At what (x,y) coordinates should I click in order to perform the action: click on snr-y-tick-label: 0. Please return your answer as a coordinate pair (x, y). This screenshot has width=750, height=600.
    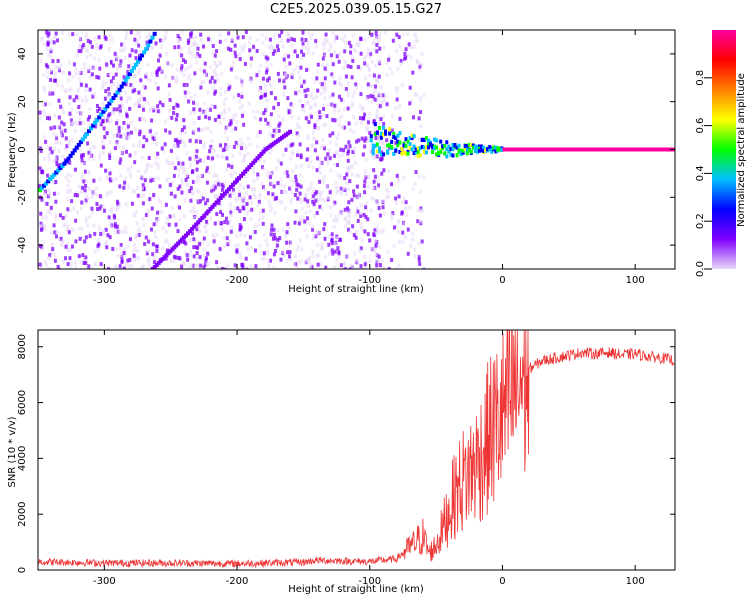
    Looking at the image, I should click on (22, 570).